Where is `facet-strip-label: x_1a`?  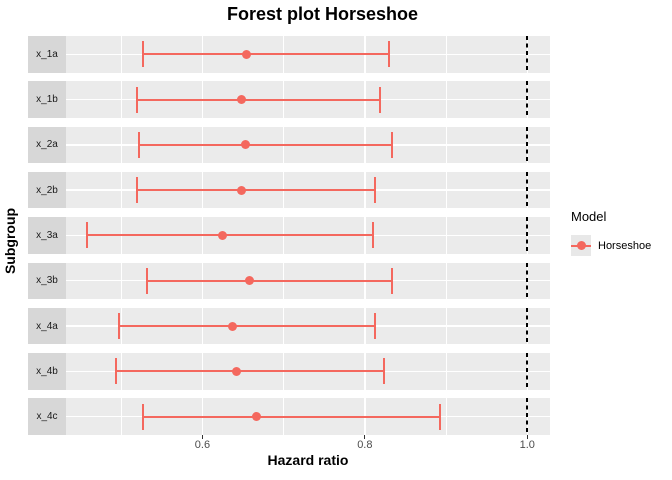 facet-strip-label: x_1a is located at coordinates (47, 54).